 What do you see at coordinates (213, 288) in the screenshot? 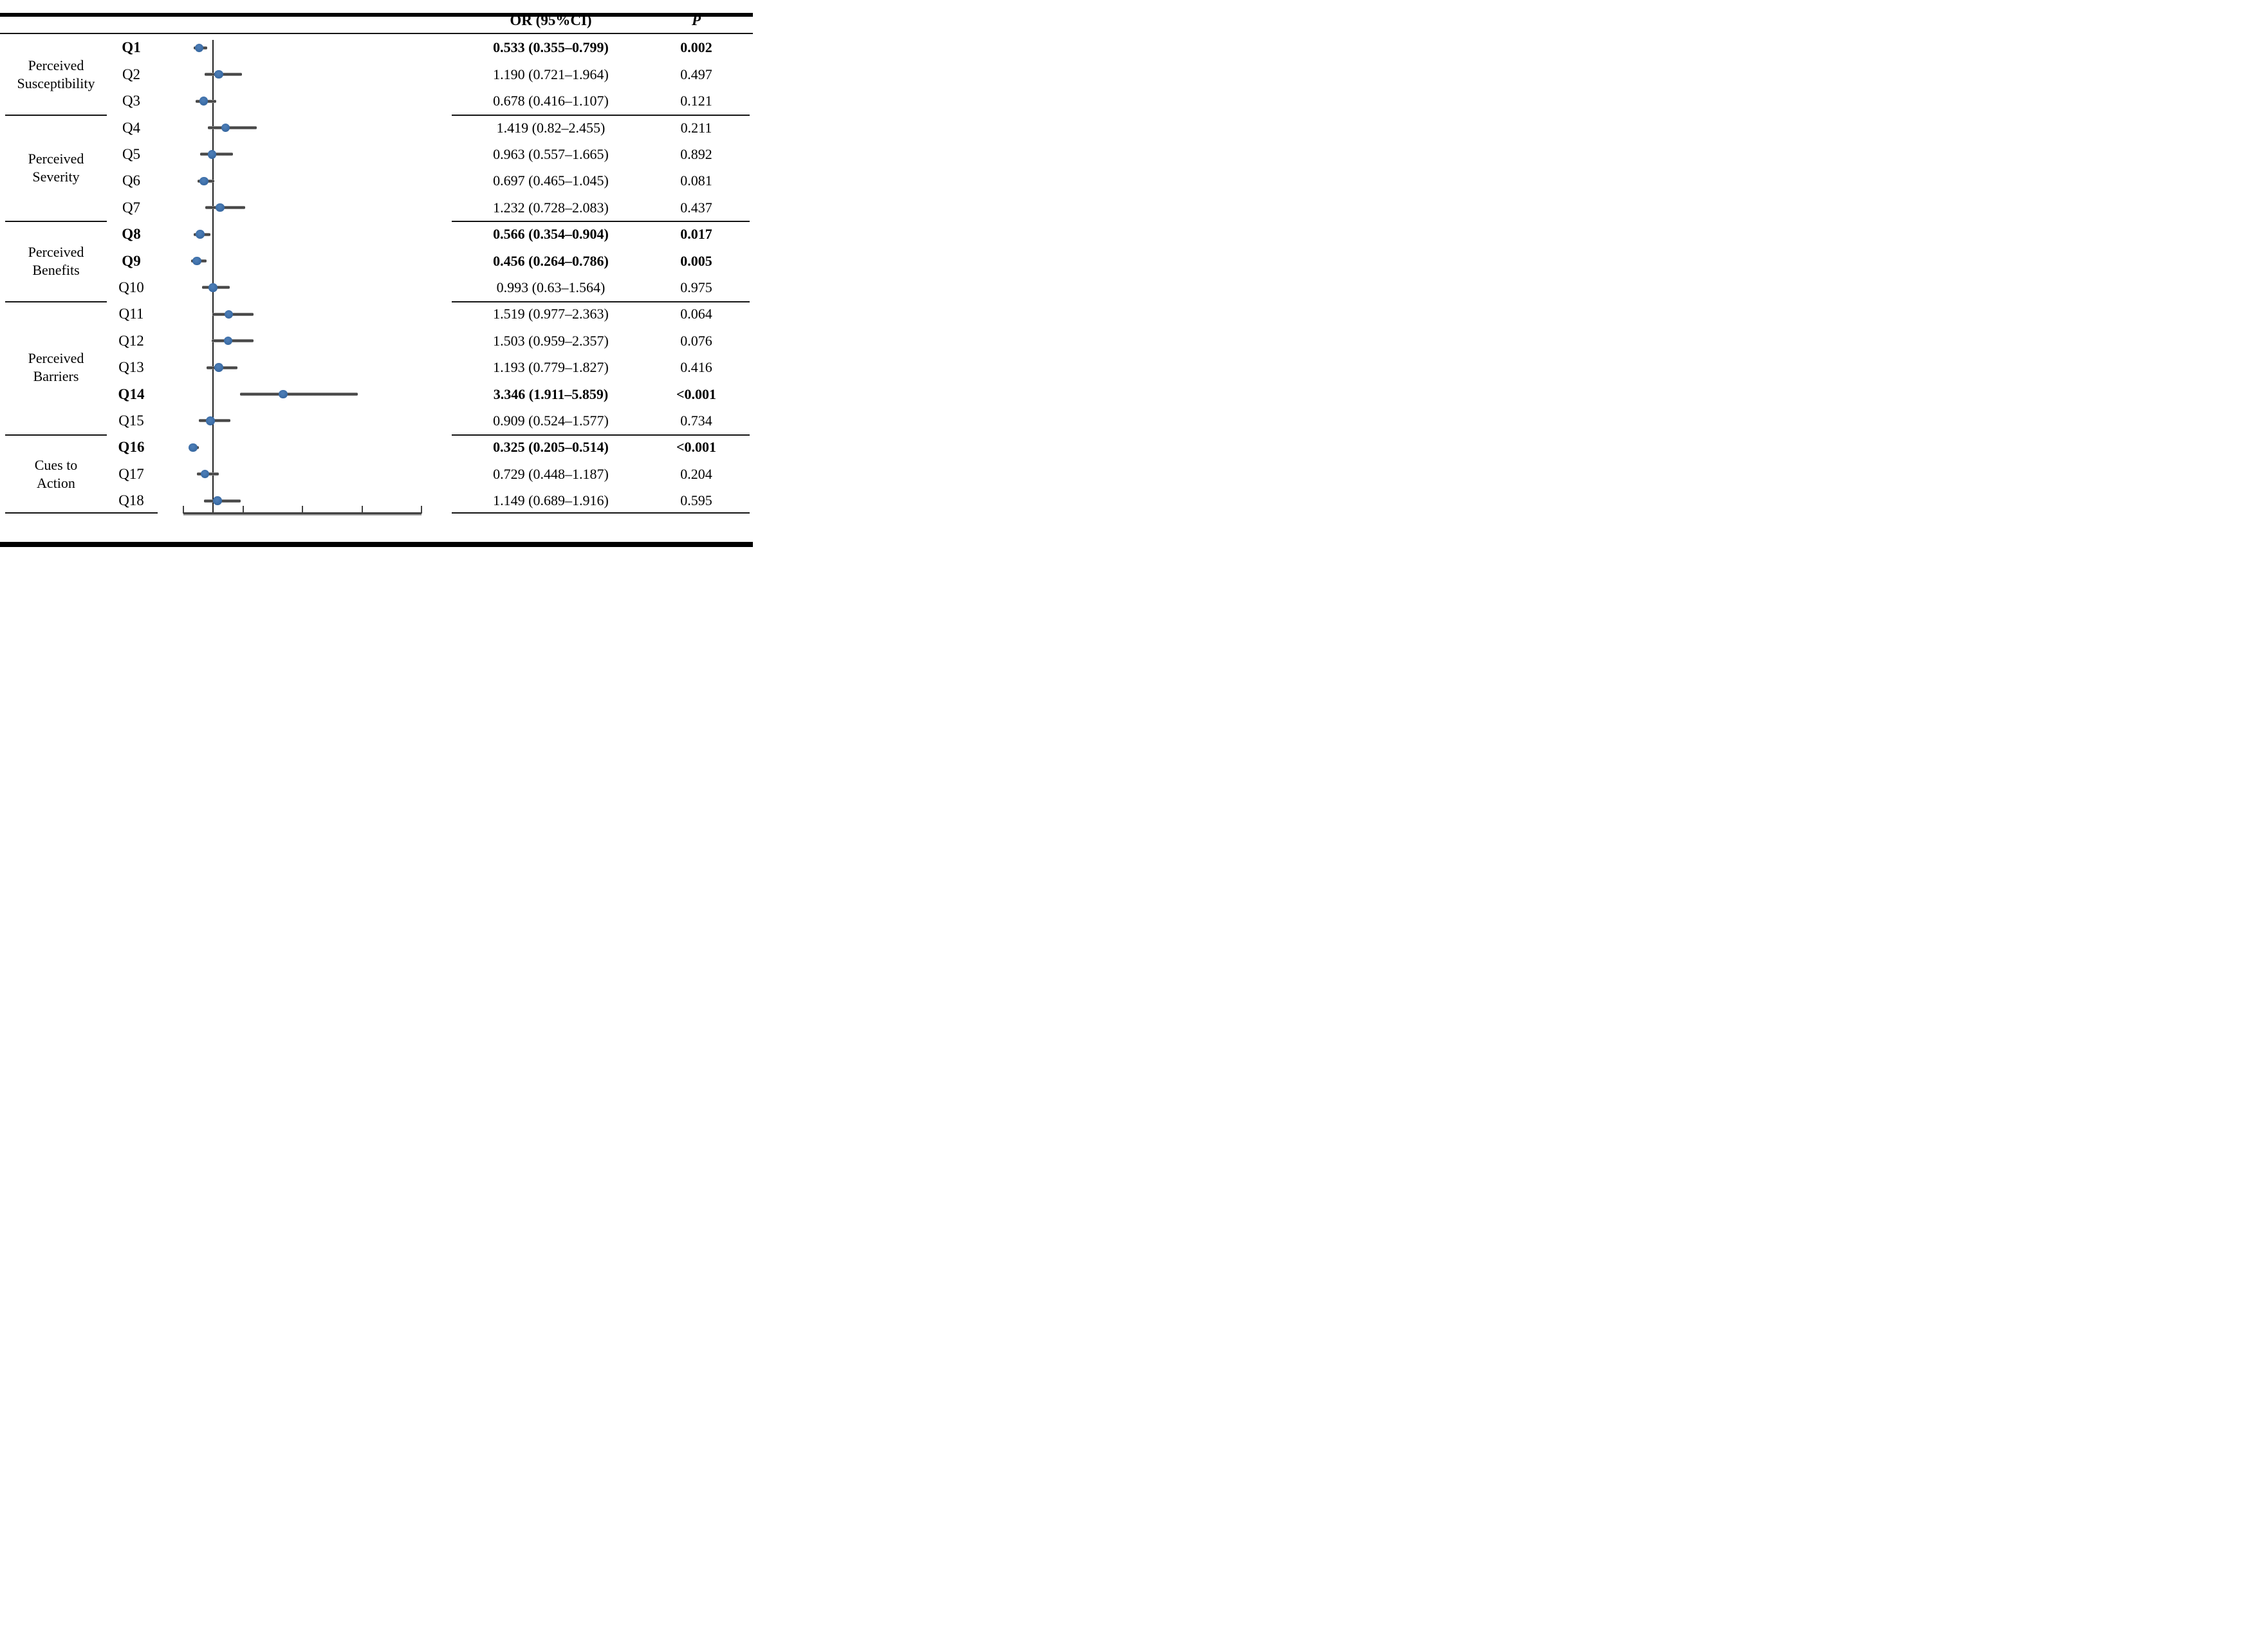
I see `or-marker-q10` at bounding box center [213, 288].